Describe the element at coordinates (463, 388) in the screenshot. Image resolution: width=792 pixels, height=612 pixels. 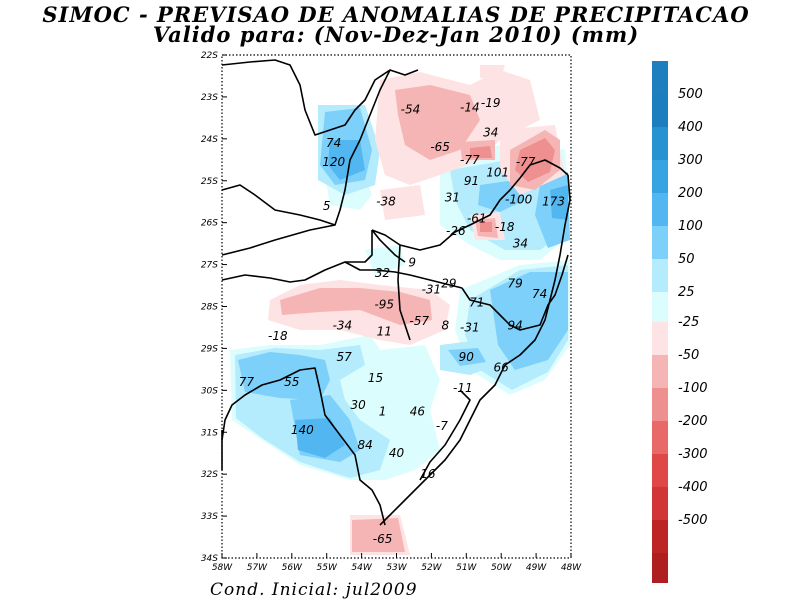
I see `anomaly-value-label: -11` at that location.